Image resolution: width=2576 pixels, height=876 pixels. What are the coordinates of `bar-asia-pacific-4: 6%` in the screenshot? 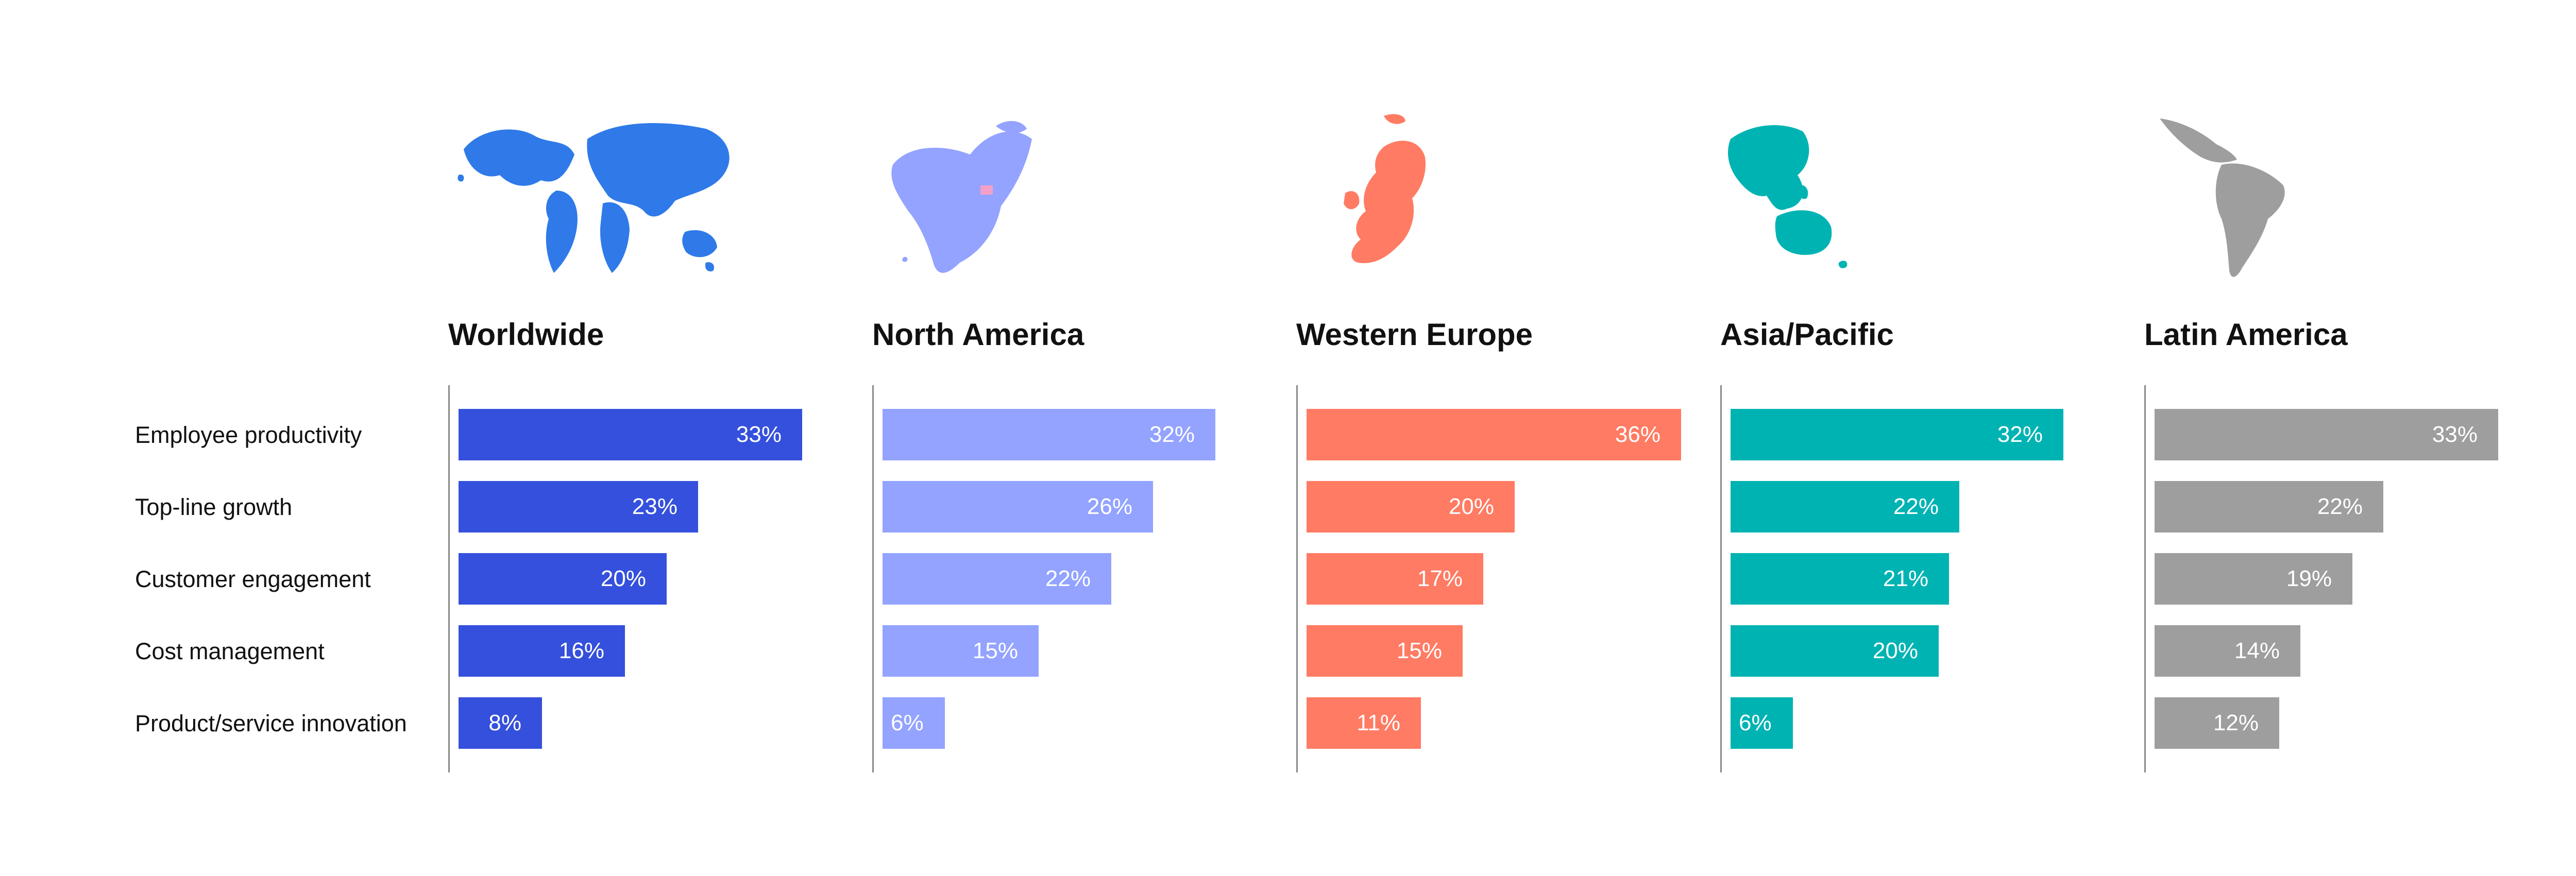 It's located at (1762, 723).